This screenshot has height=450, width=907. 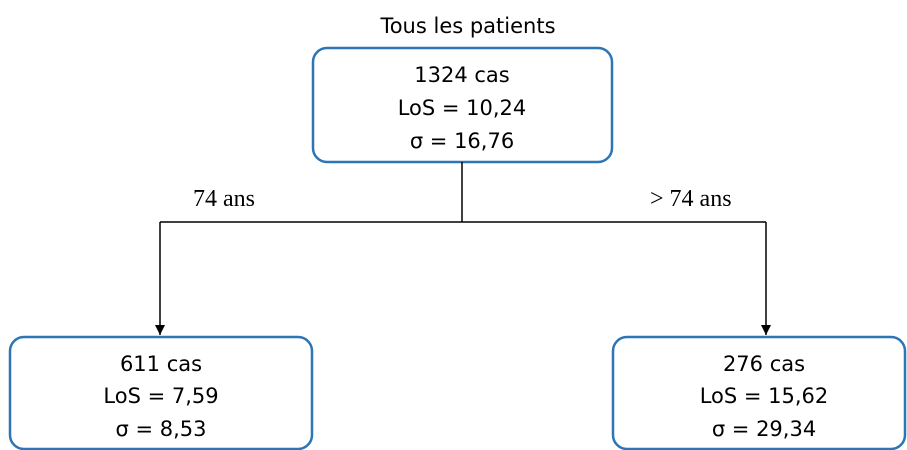 What do you see at coordinates (467, 26) in the screenshot?
I see `title: Tous les patients` at bounding box center [467, 26].